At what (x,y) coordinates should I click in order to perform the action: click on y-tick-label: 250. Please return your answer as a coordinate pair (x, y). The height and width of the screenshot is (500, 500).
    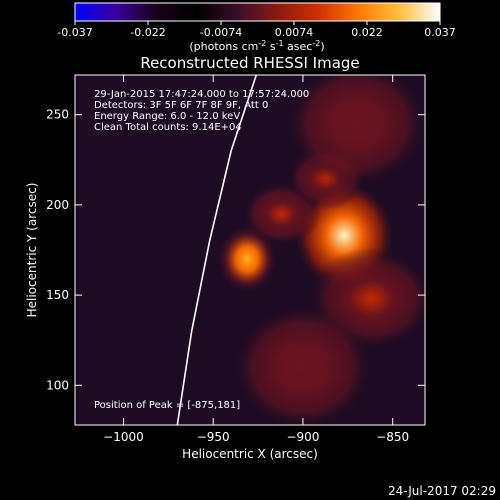
    Looking at the image, I should click on (57, 115).